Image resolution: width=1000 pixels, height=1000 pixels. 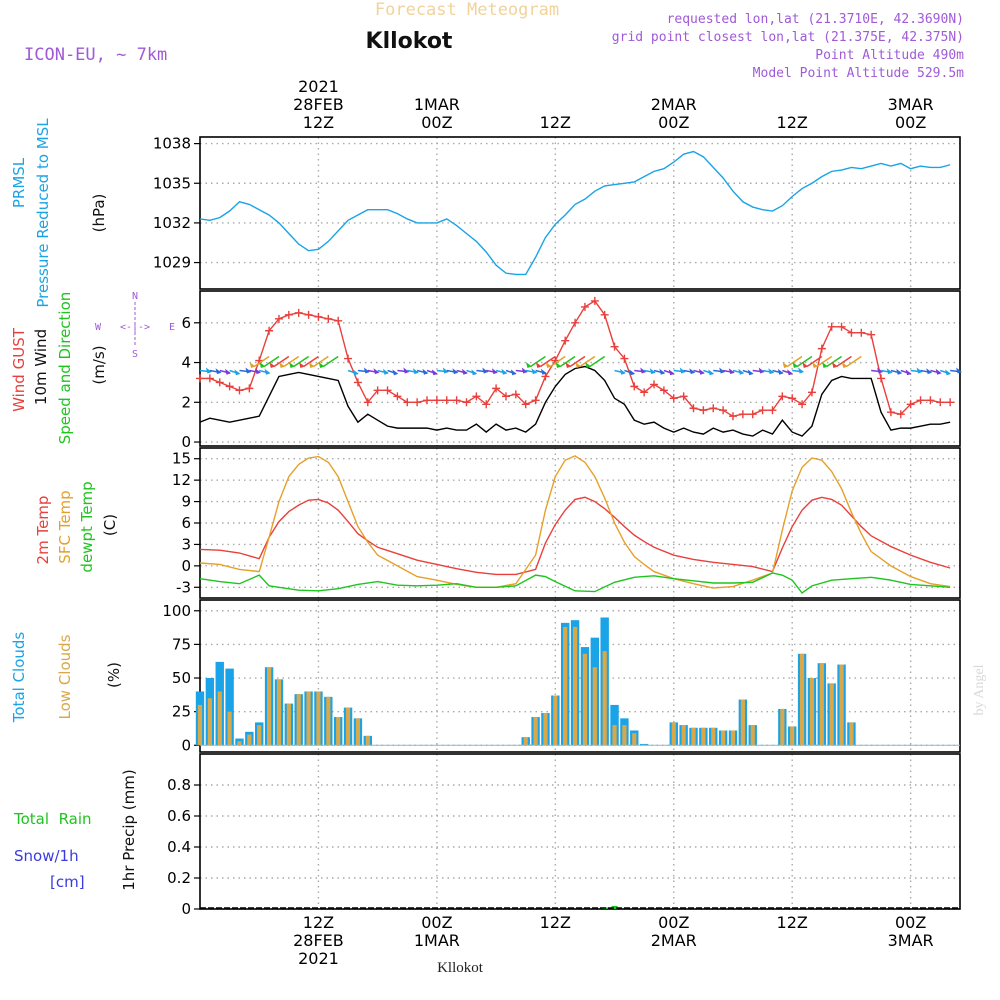 What do you see at coordinates (186, 402) in the screenshot?
I see `y-tick-label: 2` at bounding box center [186, 402].